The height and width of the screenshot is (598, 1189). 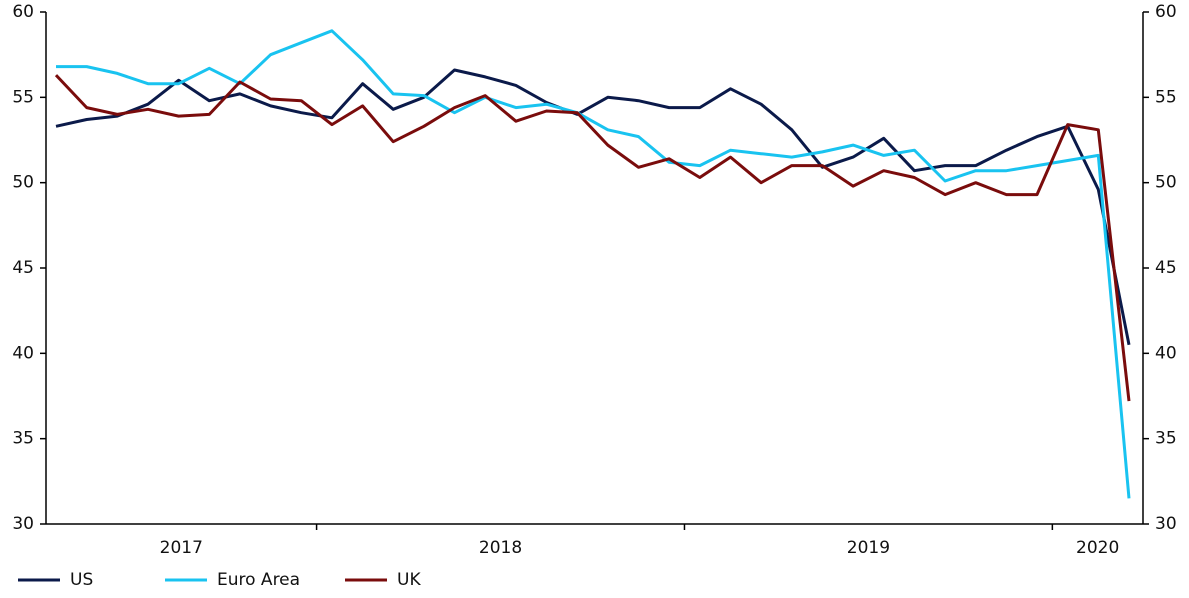 I want to click on y2-tick-label: 50, so click(x=1166, y=183).